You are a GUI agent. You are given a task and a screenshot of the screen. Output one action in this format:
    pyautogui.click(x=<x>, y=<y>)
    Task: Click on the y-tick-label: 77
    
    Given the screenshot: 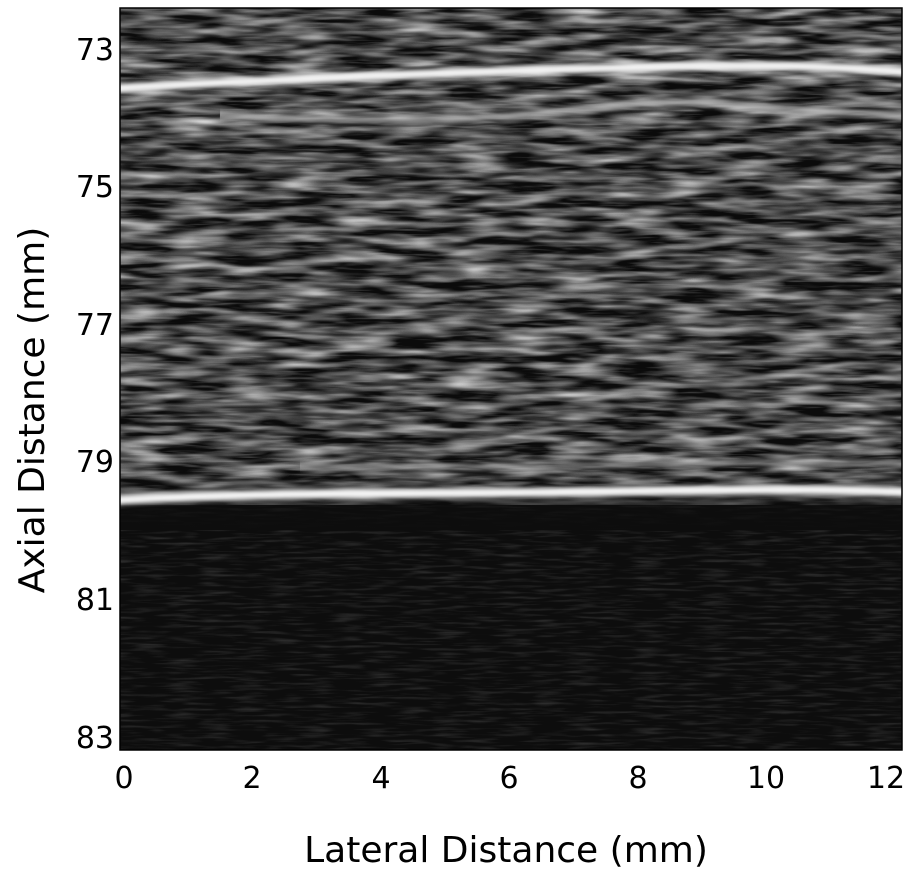 What is the action you would take?
    pyautogui.click(x=95, y=325)
    